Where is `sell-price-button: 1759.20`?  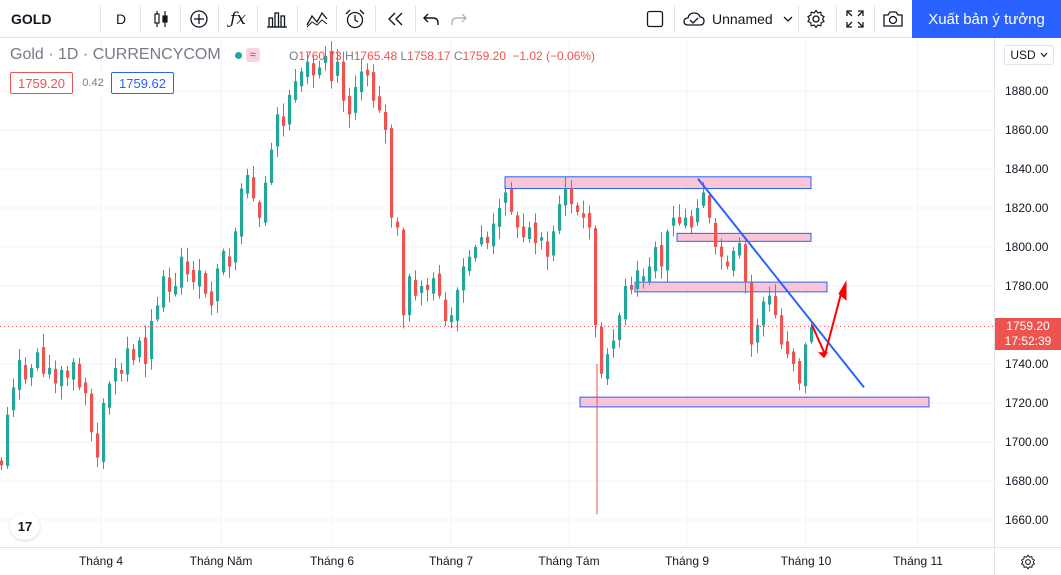 sell-price-button: 1759.20 is located at coordinates (41, 83).